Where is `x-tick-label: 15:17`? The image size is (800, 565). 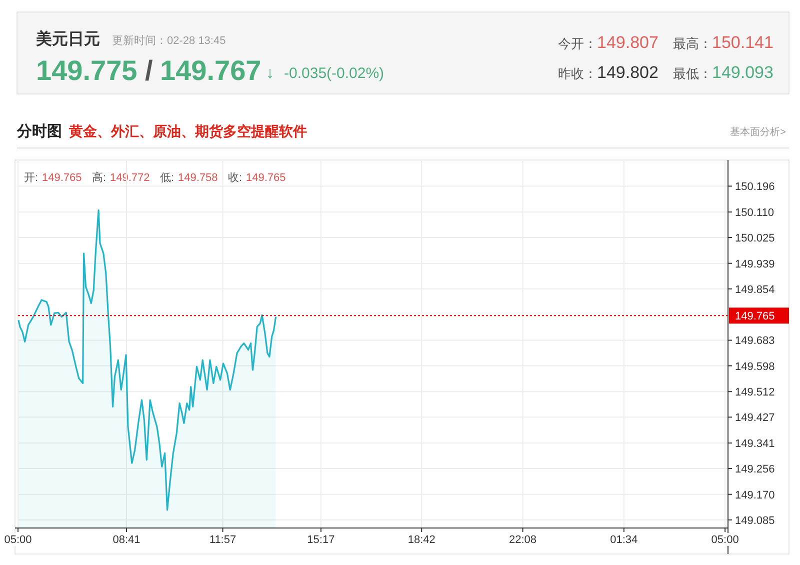 x-tick-label: 15:17 is located at coordinates (321, 540).